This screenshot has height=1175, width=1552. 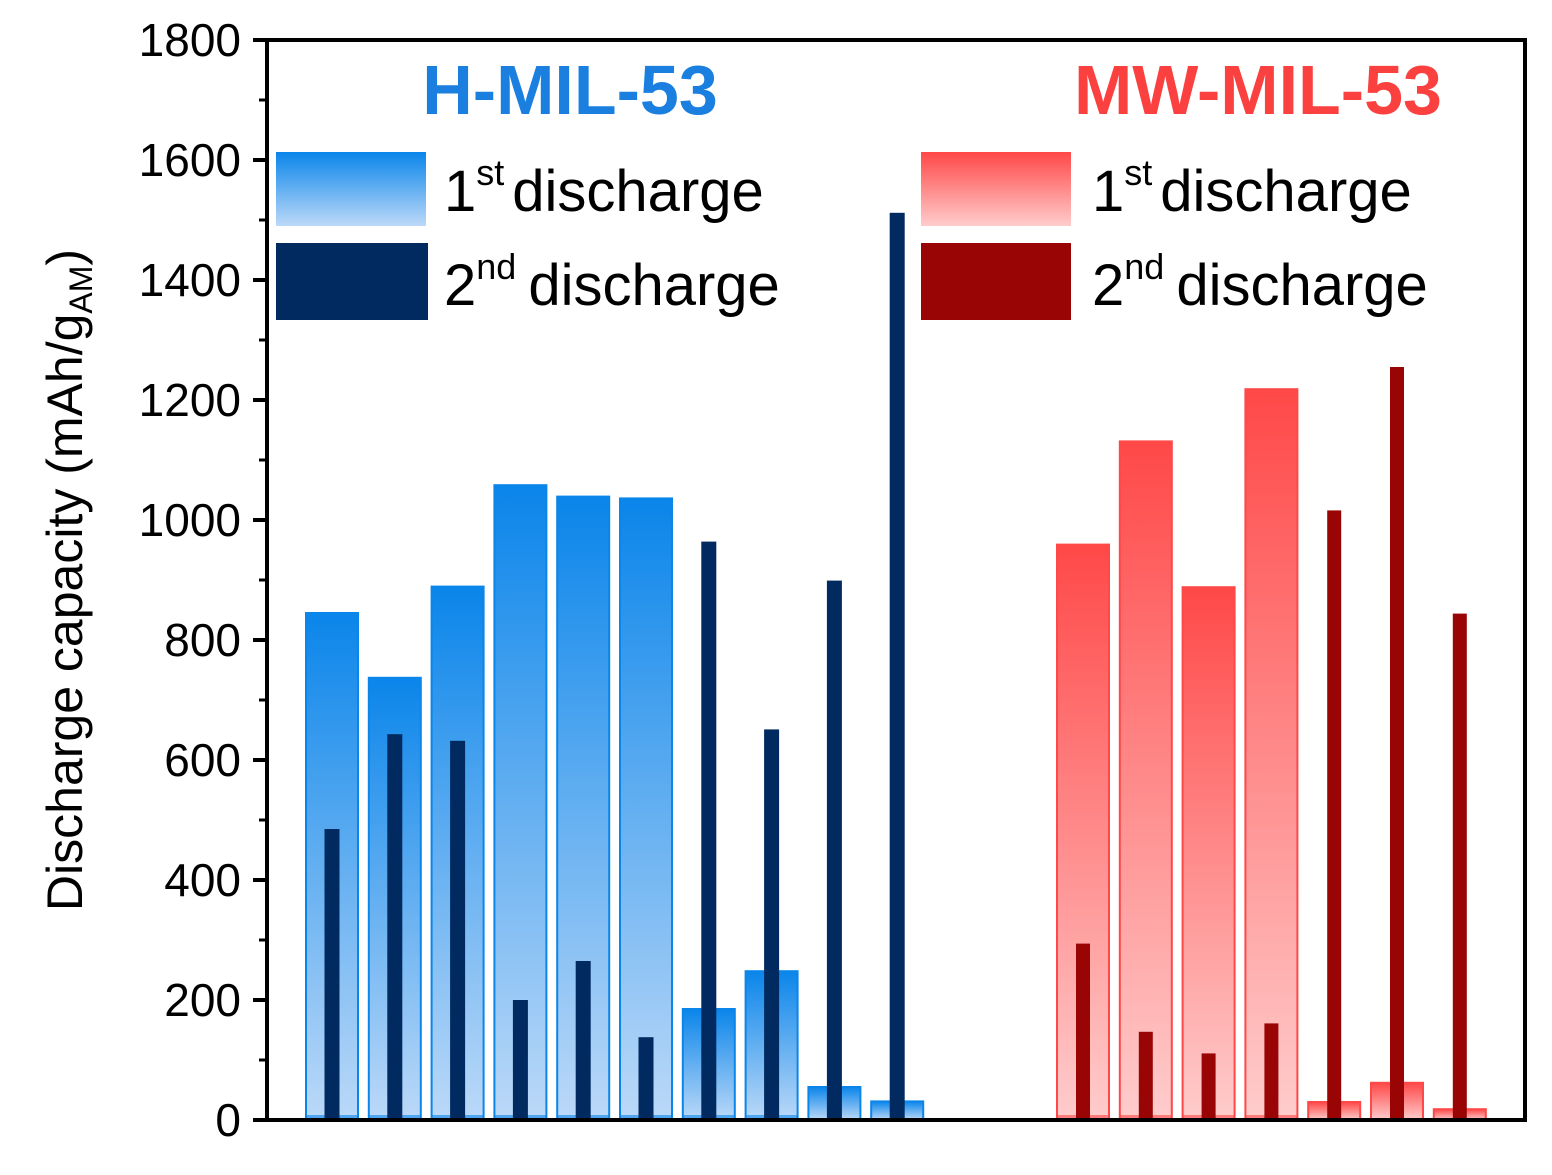 I want to click on legend-label-h-2nd: 2nd discharge, so click(x=612, y=282).